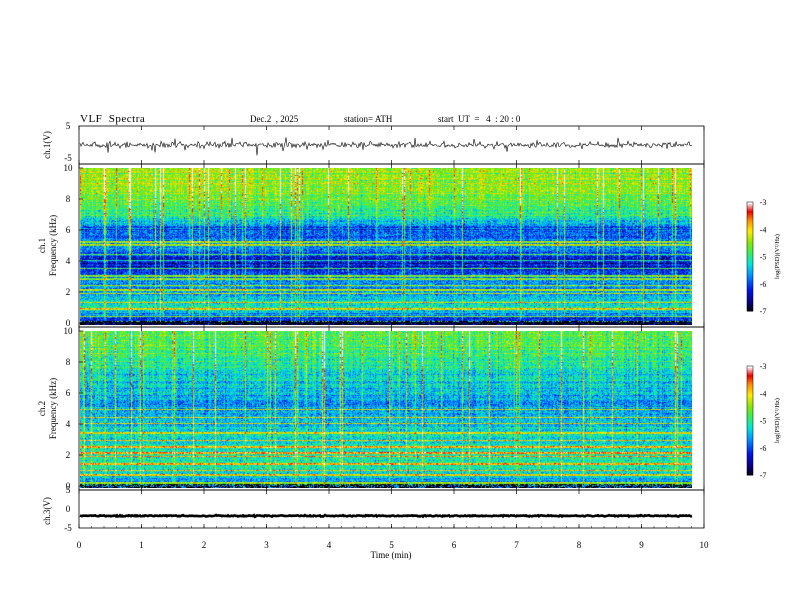  I want to click on chart-title: VLF Spectra, so click(113, 119).